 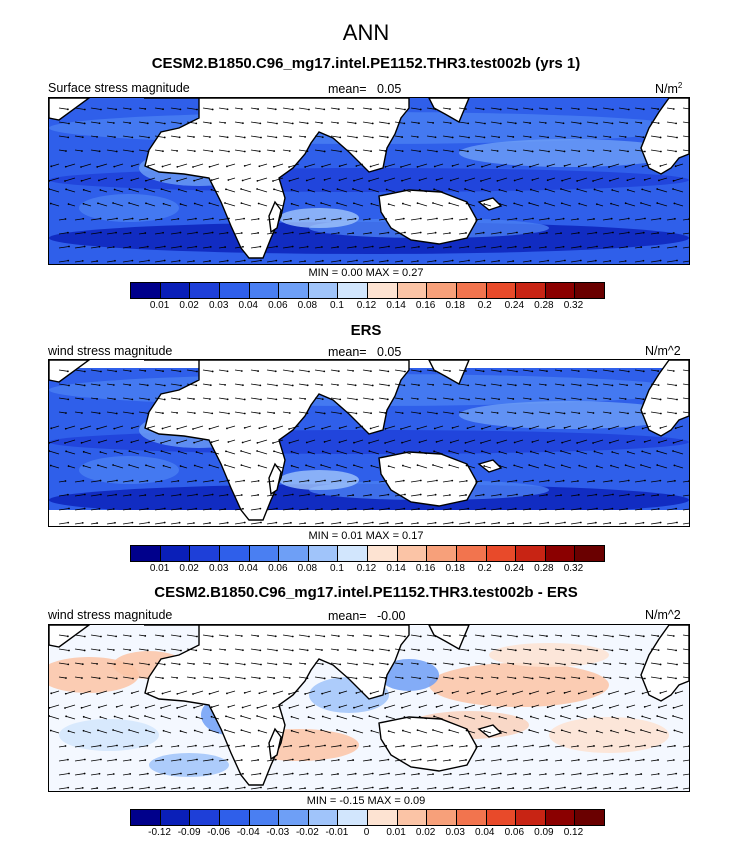 I want to click on panel-2-mean-label: mean=, so click(x=347, y=352).